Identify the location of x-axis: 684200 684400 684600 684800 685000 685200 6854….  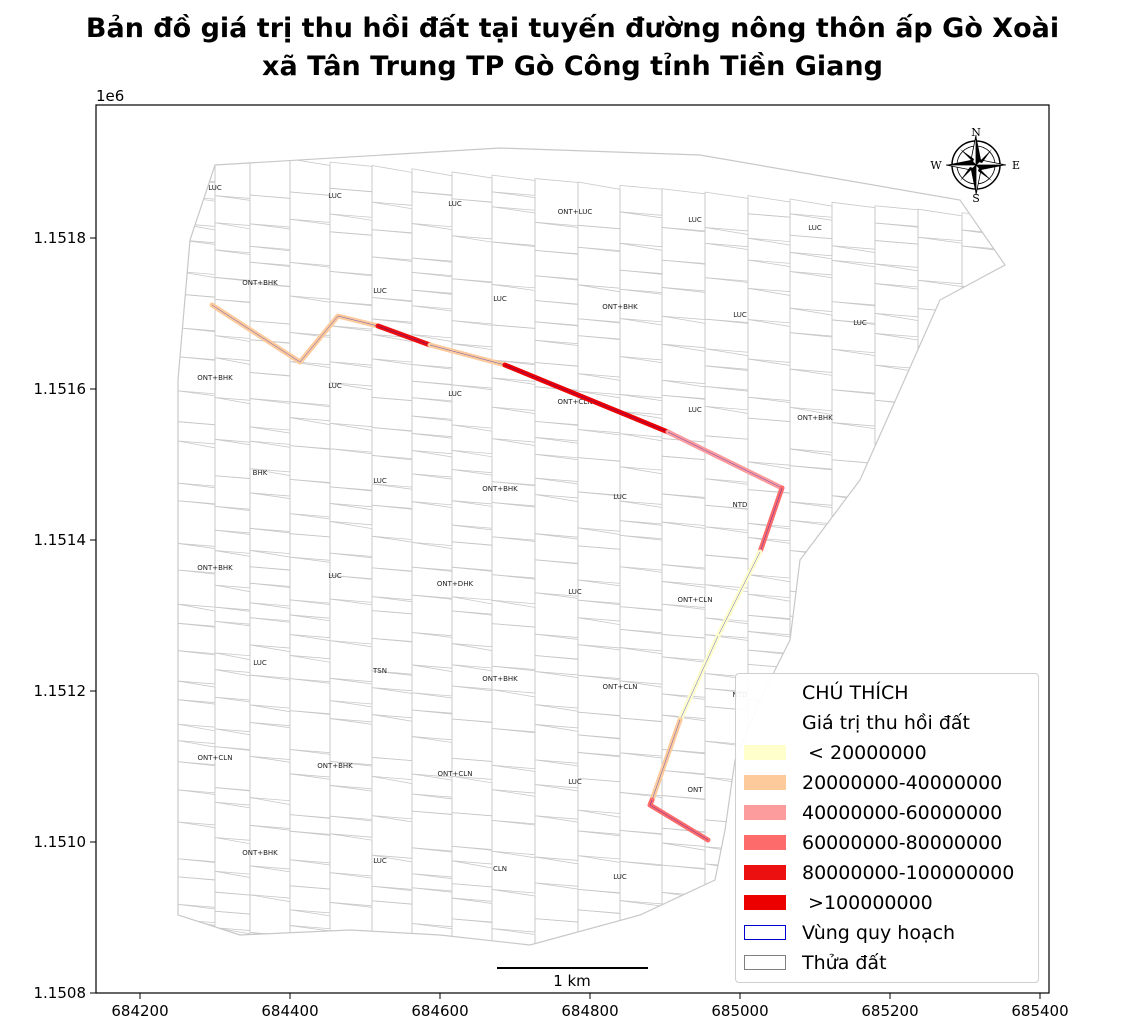
(590, 1006).